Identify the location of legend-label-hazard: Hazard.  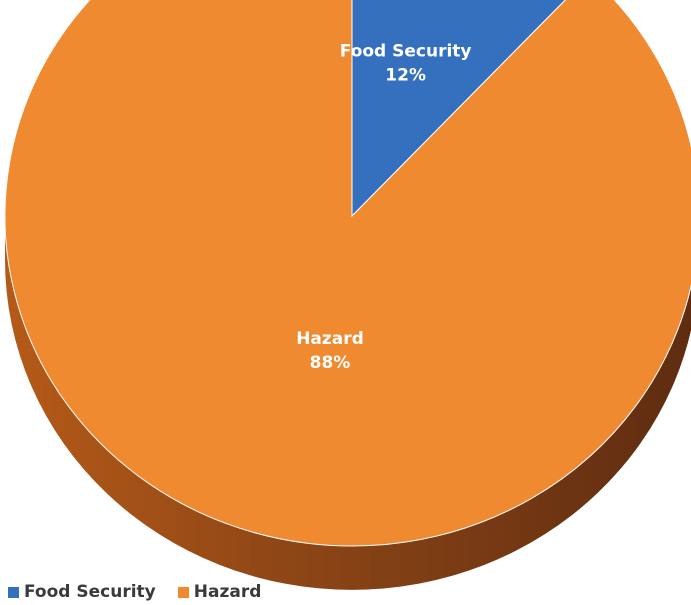
(227, 592).